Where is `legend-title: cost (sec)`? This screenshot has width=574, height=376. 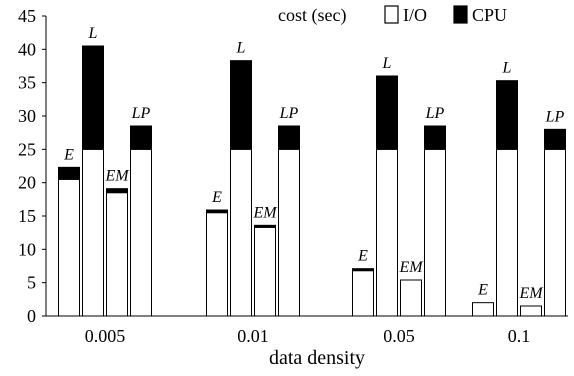 legend-title: cost (sec) is located at coordinates (312, 15).